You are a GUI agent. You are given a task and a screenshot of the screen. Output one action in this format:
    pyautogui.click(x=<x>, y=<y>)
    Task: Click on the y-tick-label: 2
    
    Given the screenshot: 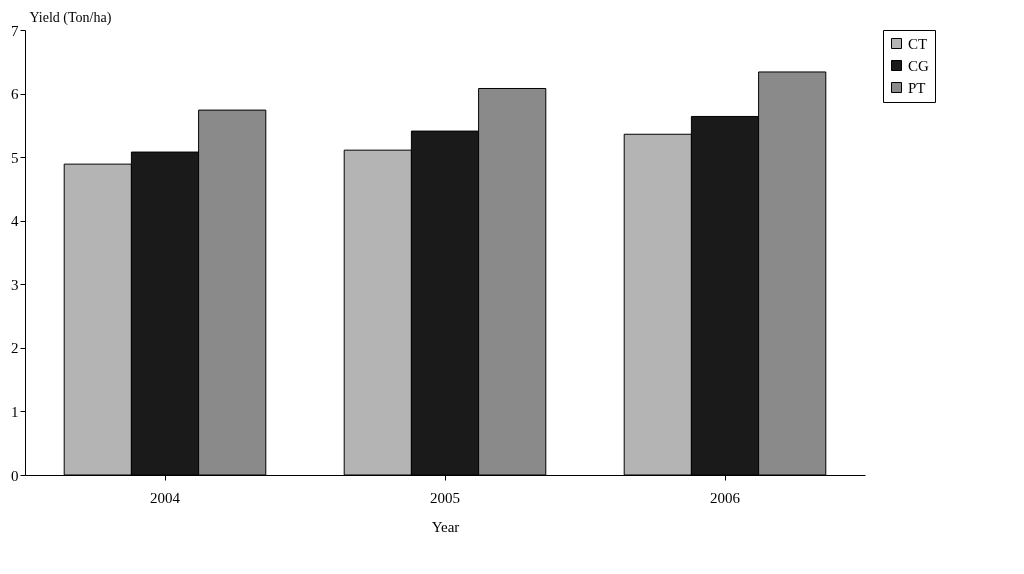 What is the action you would take?
    pyautogui.click(x=15, y=348)
    